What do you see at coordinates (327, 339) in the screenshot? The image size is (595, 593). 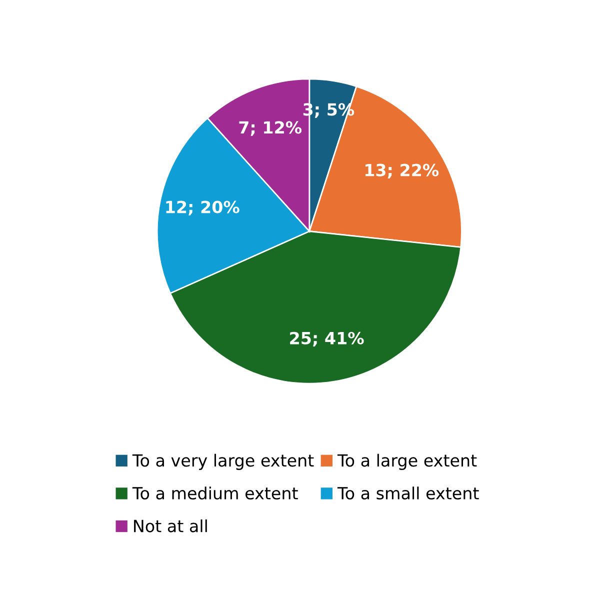 I see `data-label: 25; 41%` at bounding box center [327, 339].